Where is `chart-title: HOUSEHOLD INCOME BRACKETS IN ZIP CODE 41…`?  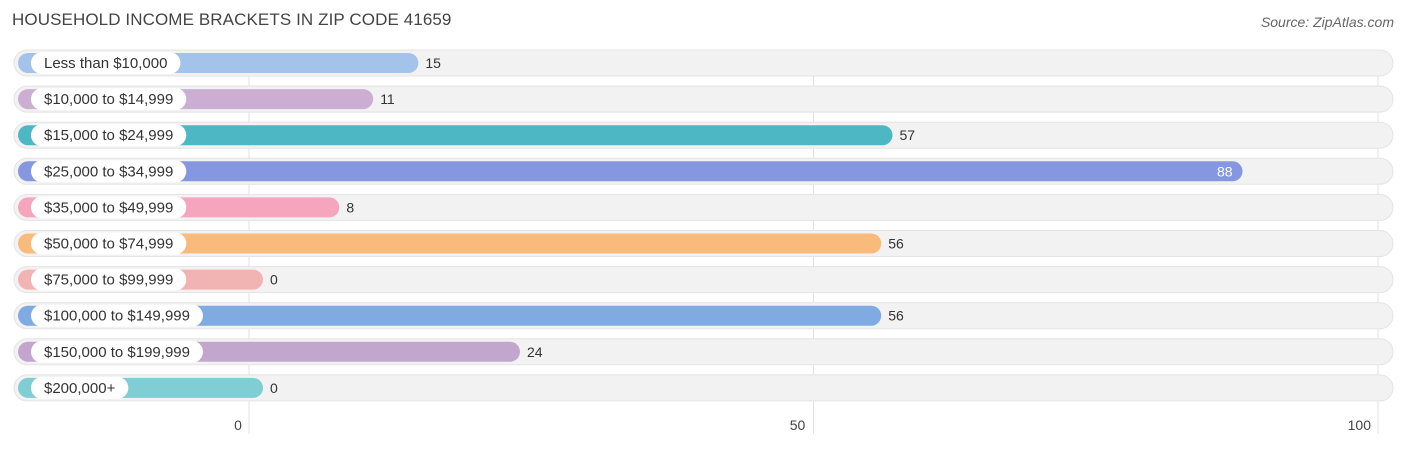 chart-title: HOUSEHOLD INCOME BRACKETS IN ZIP CODE 41… is located at coordinates (232, 19).